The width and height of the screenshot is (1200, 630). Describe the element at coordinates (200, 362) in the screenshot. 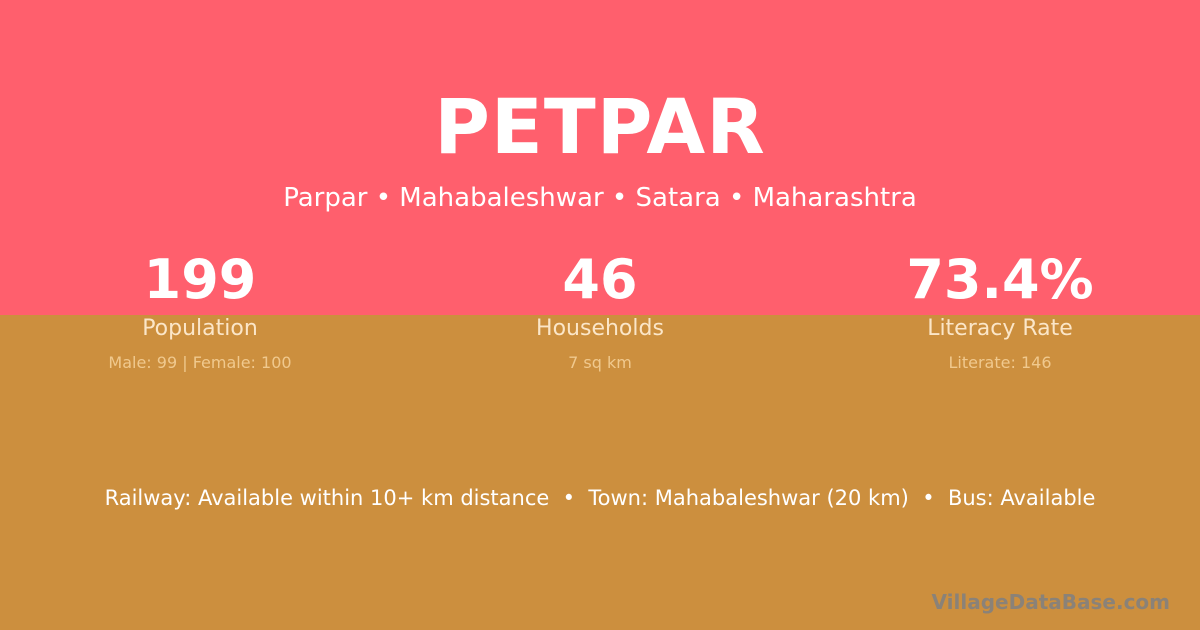

I see `stat-detail: Male: 99 | Female: 100` at that location.